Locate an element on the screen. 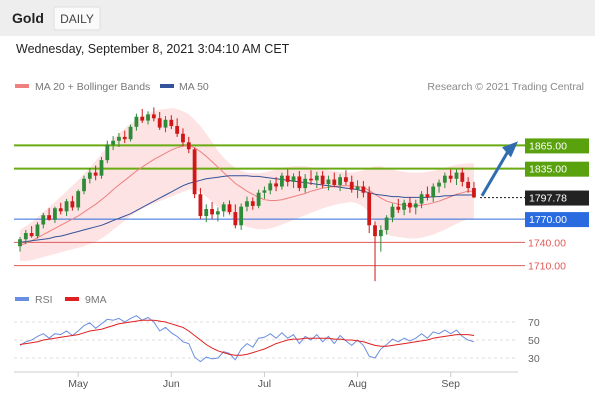 This screenshot has width=595, height=406. rsi-series-9ma is located at coordinates (247, 337).